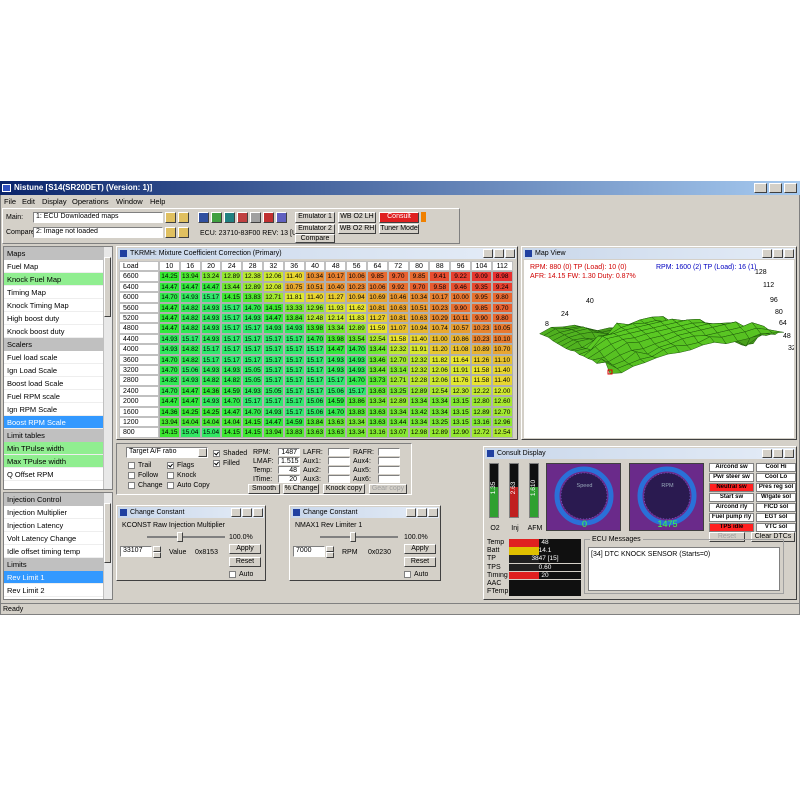 The image size is (800, 800). Describe the element at coordinates (440, 318) in the screenshot. I see `table-cell: 10.29` at that location.